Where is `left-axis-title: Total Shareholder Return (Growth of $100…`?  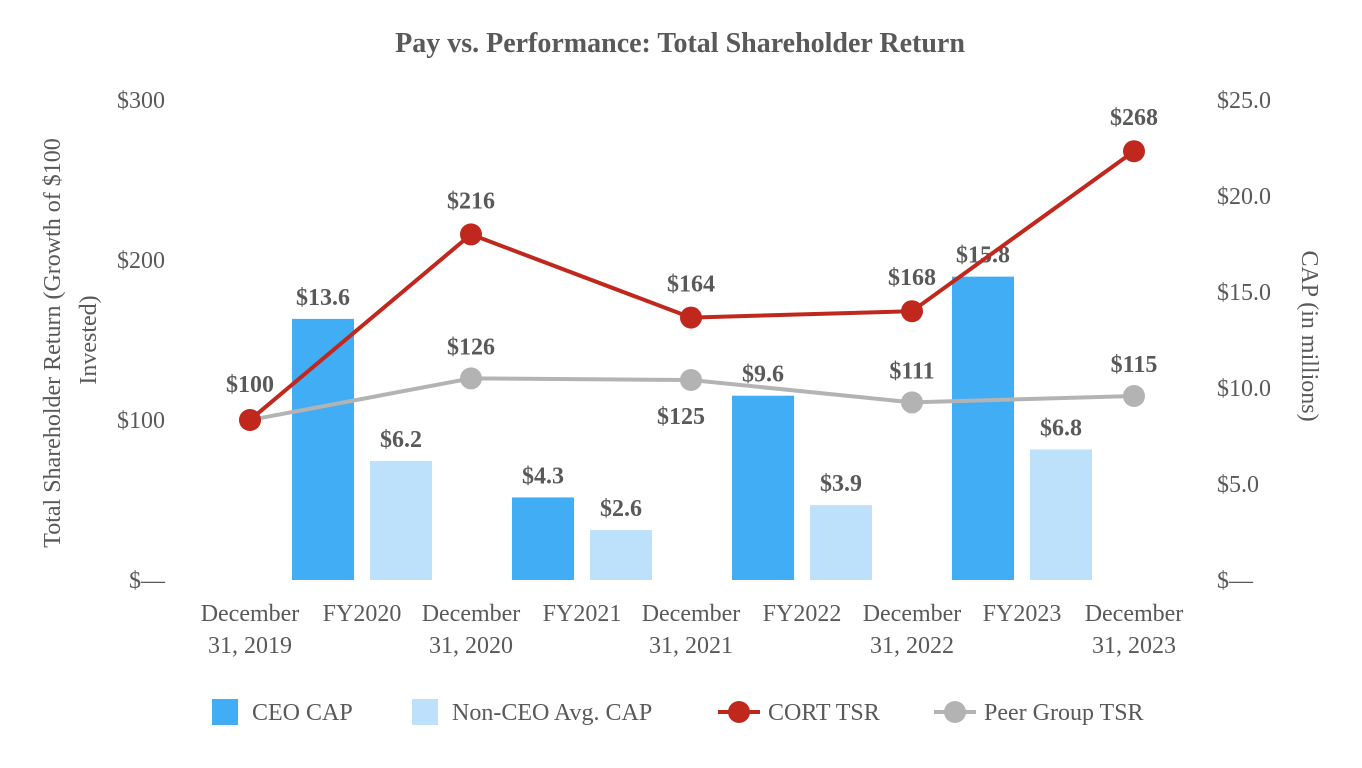 left-axis-title: Total Shareholder Return (Growth of $100… is located at coordinates (71, 340).